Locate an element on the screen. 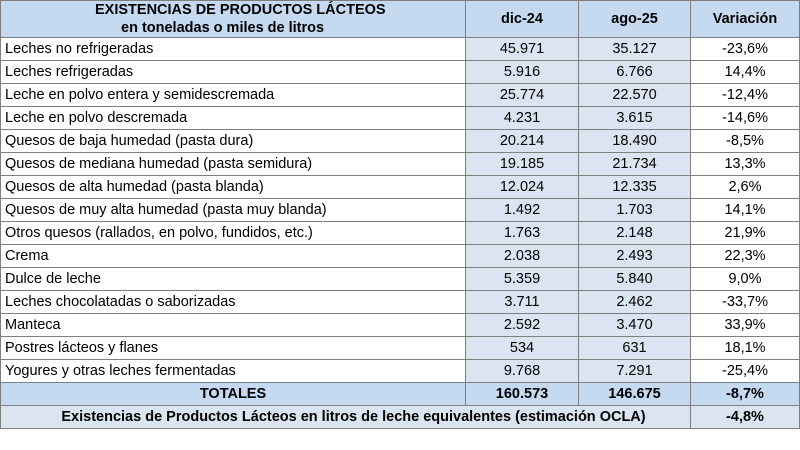  value-dic24: 5.359 is located at coordinates (522, 279).